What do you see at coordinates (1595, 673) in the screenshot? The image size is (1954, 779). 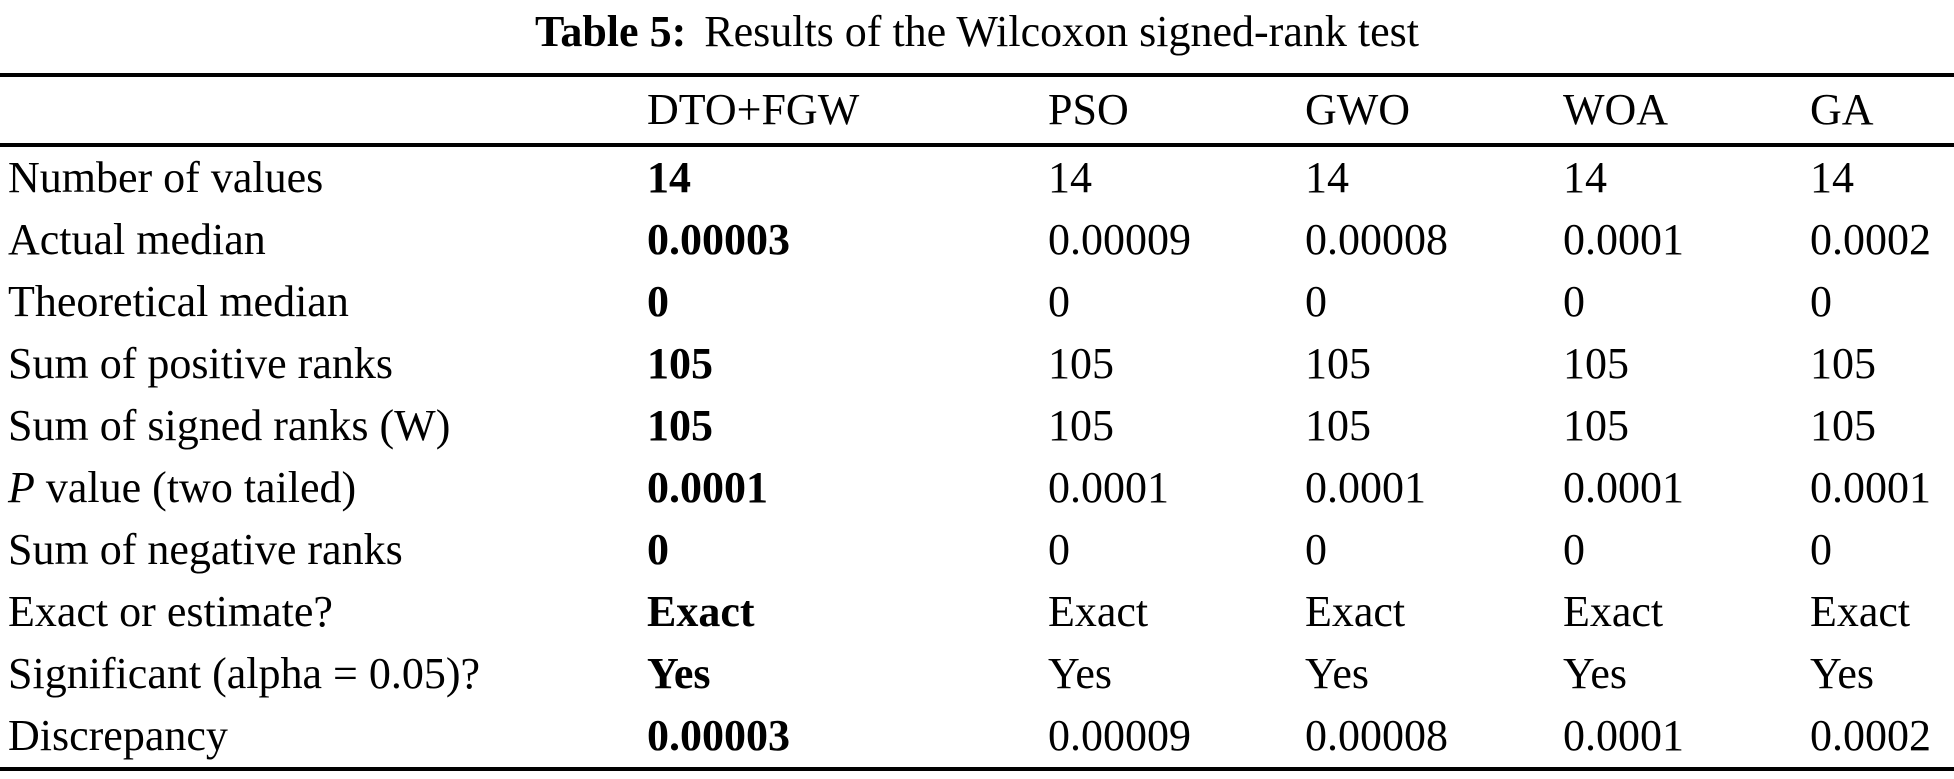 I see `cell-woa: Yes` at bounding box center [1595, 673].